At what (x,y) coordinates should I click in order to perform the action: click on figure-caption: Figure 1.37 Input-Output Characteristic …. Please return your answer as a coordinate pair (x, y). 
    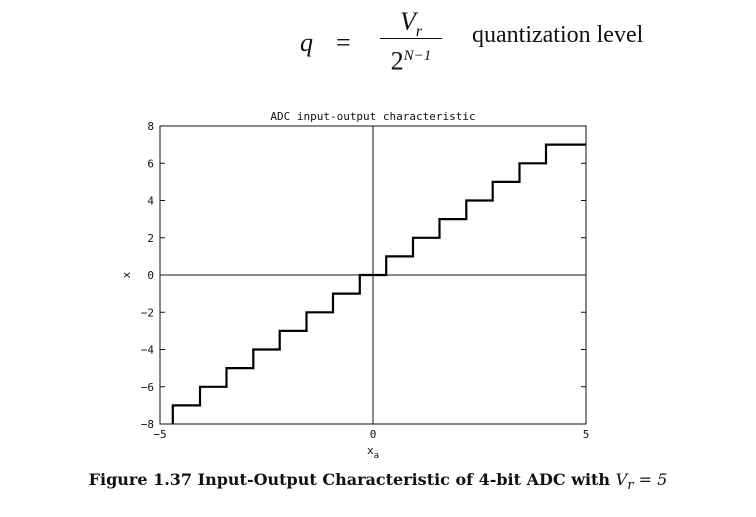
    Looking at the image, I should click on (378, 482).